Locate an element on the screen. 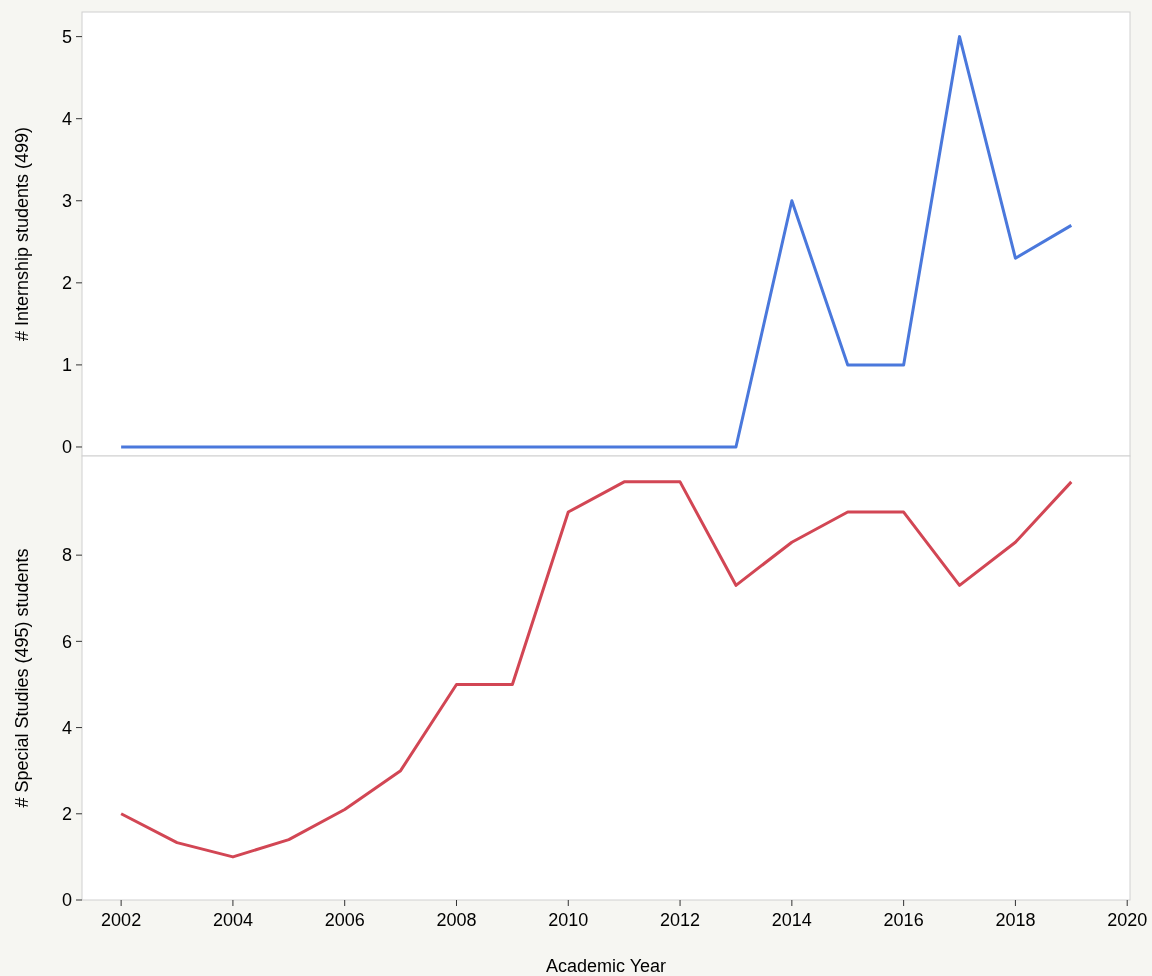 This screenshot has height=976, width=1152. y-tick-label: 6 is located at coordinates (66, 641).